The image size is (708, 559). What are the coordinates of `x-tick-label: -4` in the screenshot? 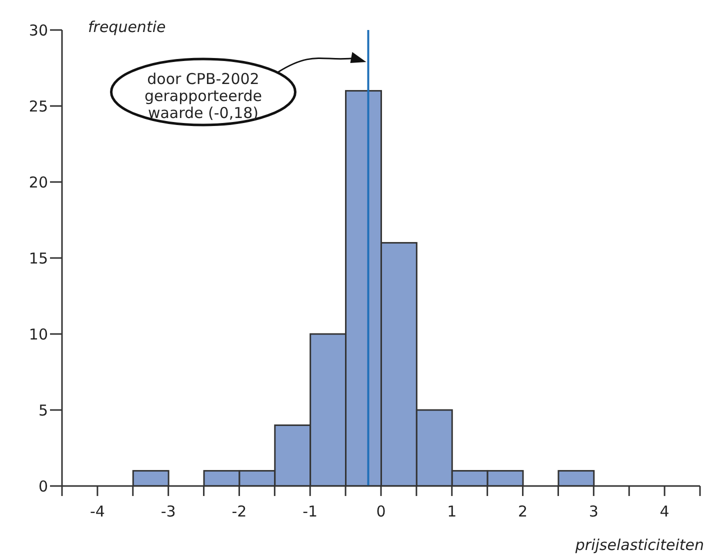 It's located at (97, 511).